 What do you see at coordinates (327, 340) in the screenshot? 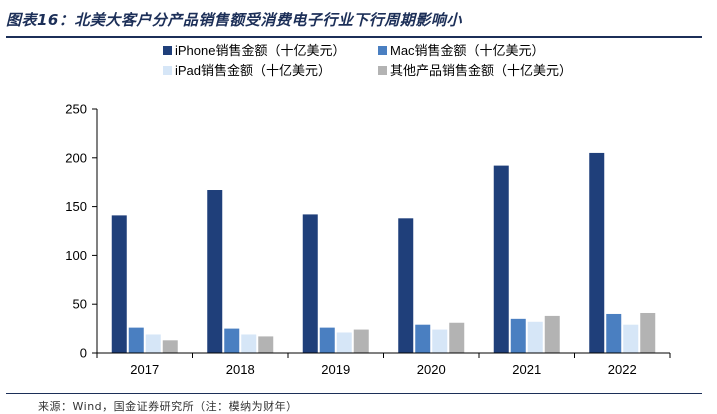
I see `bar-1-2019` at bounding box center [327, 340].